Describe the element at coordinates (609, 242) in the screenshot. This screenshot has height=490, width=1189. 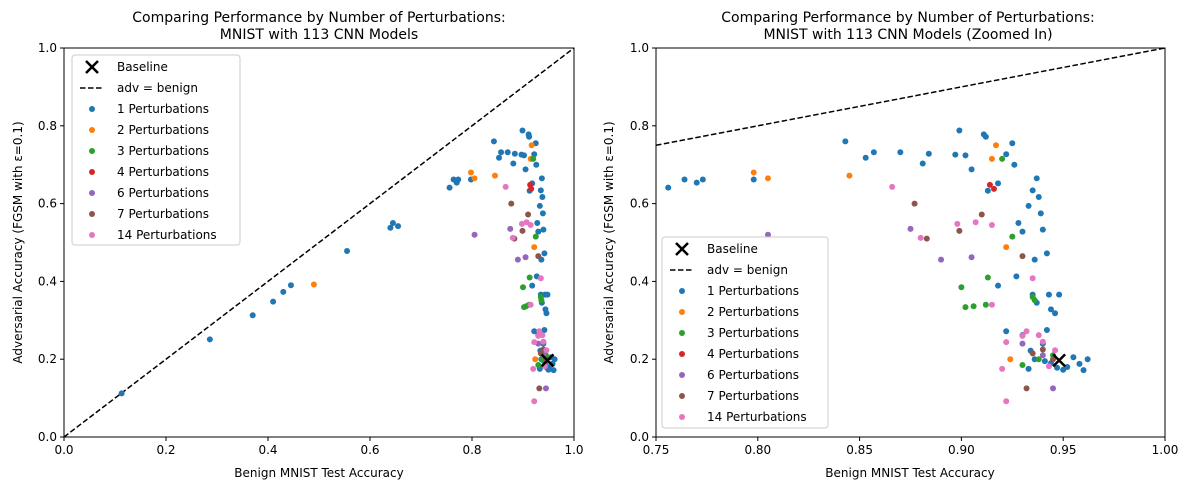
I see `chart-right-y-axis-label: Adversarial Accuracy (FGSM with ε=0.1)` at that location.